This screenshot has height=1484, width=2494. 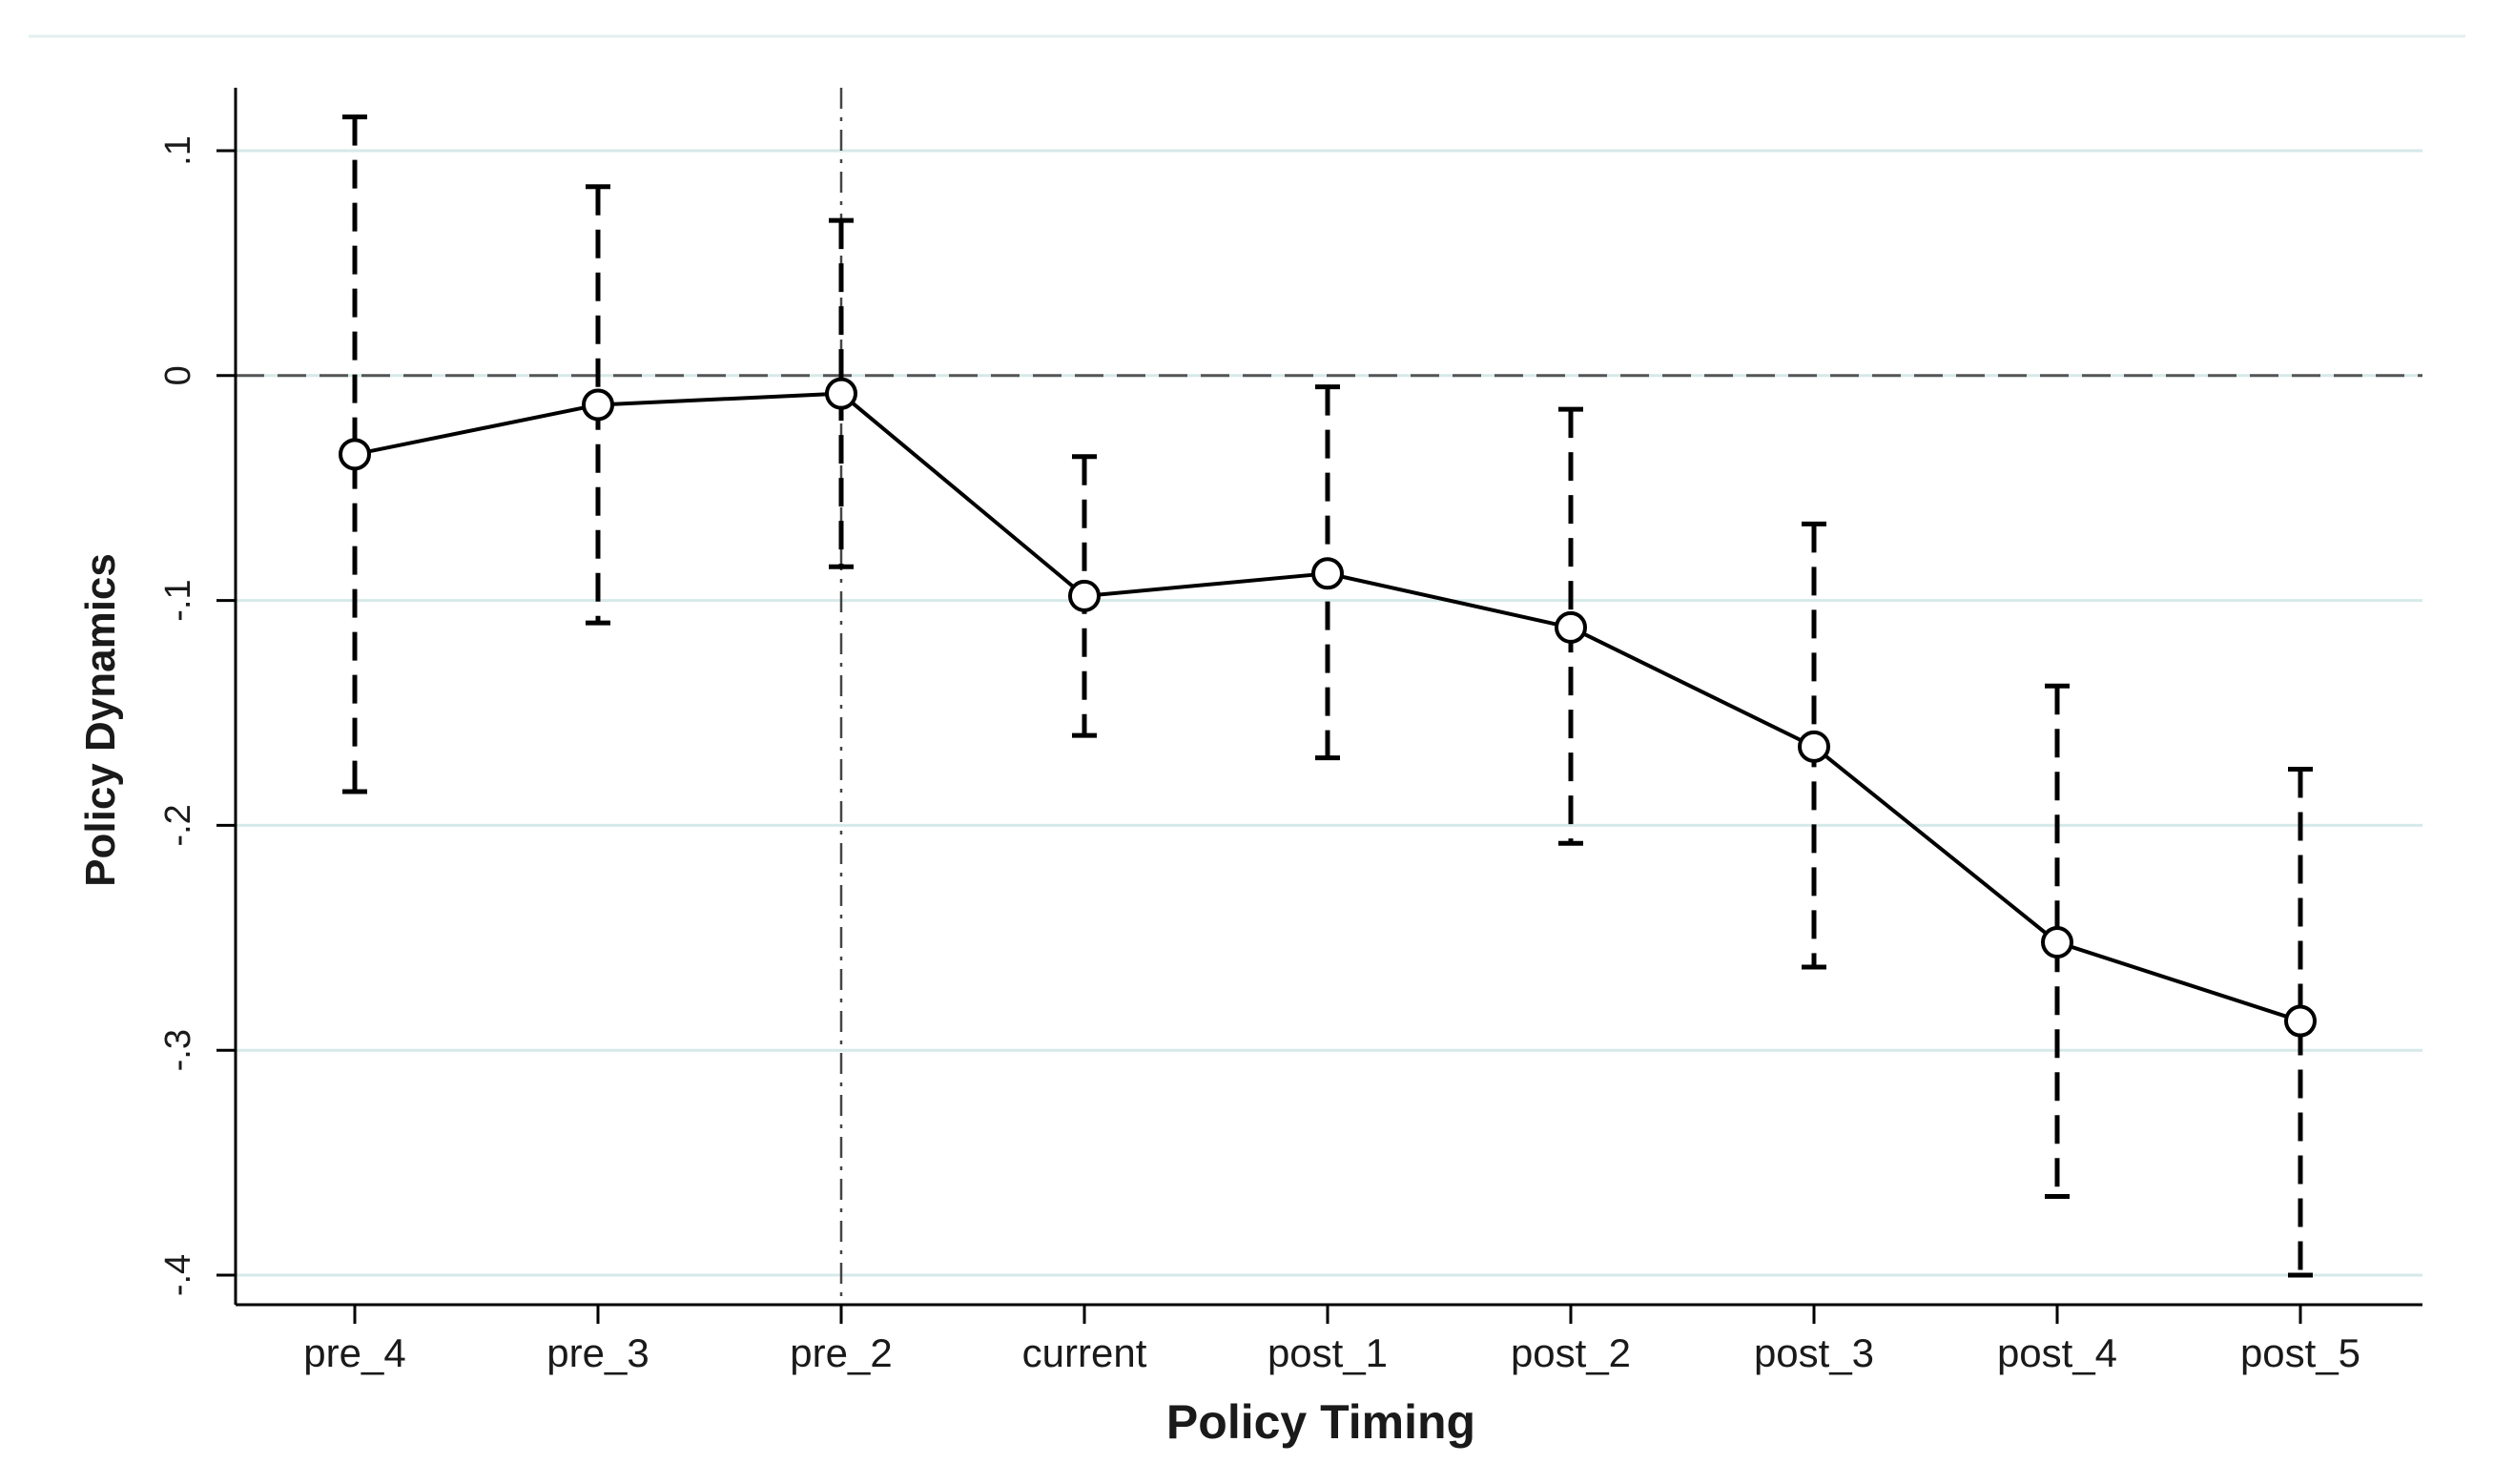 What do you see at coordinates (354, 1352) in the screenshot?
I see `x-tick-label: pre_4` at bounding box center [354, 1352].